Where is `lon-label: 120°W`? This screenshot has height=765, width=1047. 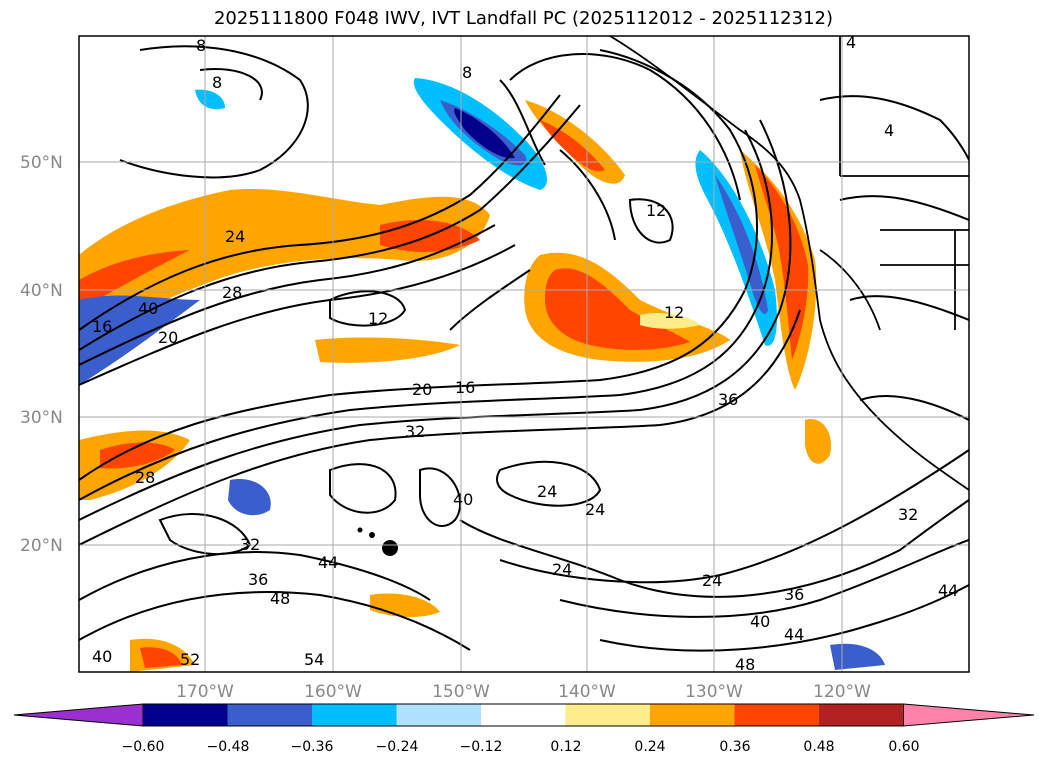 lon-label: 120°W is located at coordinates (842, 692).